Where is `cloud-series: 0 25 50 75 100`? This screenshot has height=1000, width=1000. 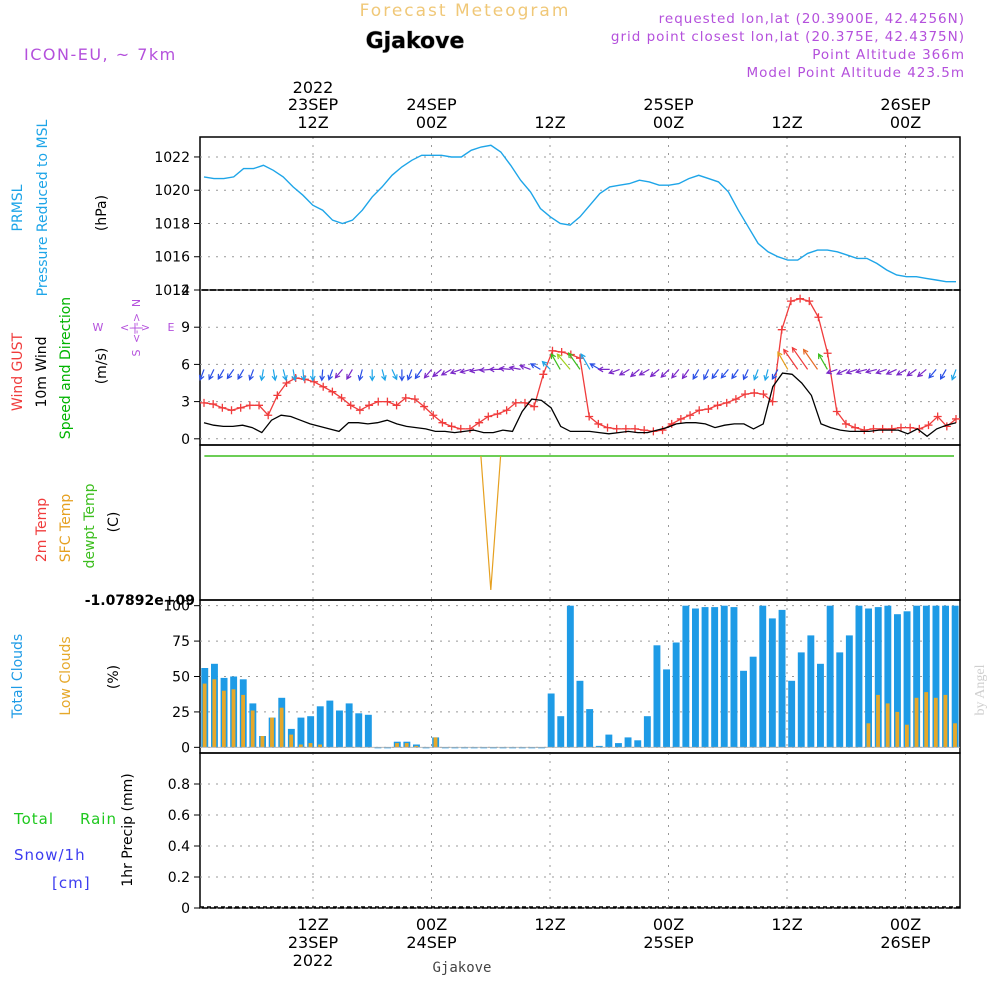 cloud-series: 0 25 50 75 100 is located at coordinates (561, 677).